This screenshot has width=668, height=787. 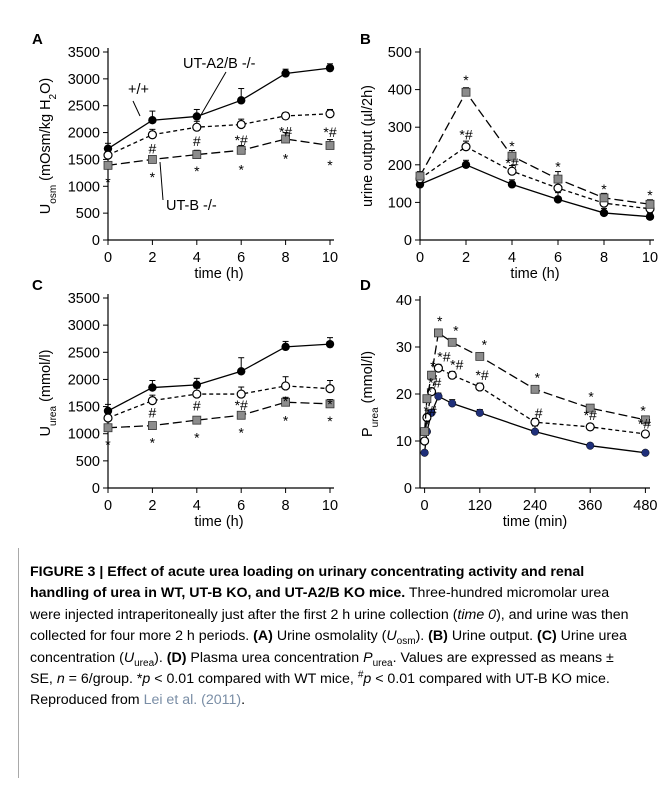 What do you see at coordinates (328, 647) in the screenshot?
I see `caption-text: Urine urea concentration (` at bounding box center [328, 647].